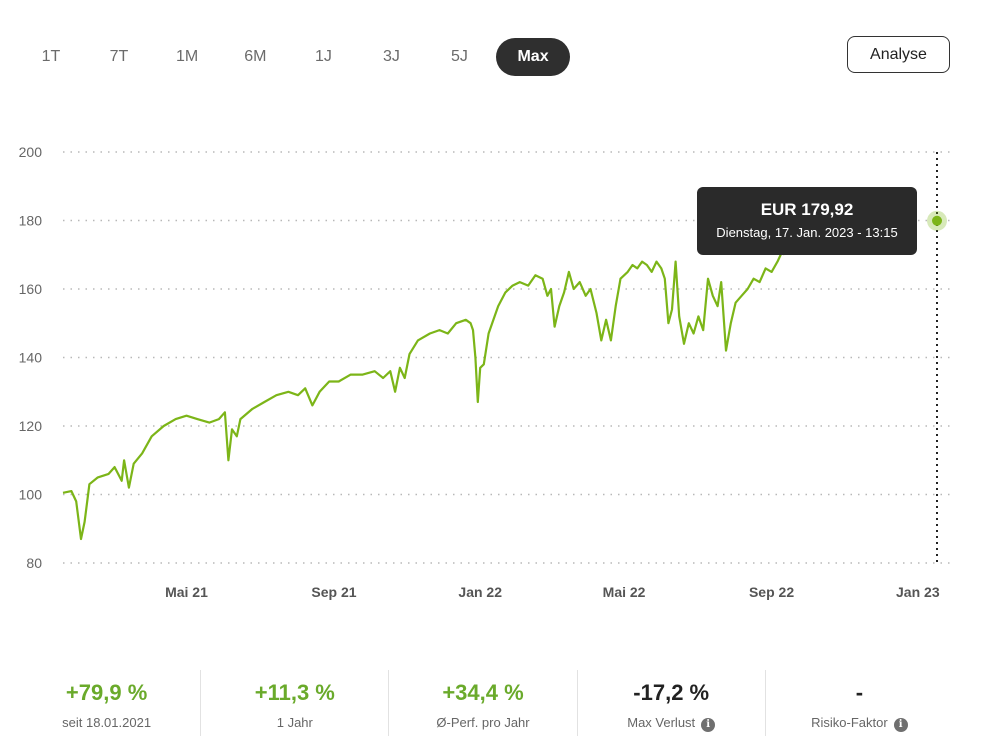 The width and height of the screenshot is (1000, 743). What do you see at coordinates (119, 56) in the screenshot?
I see `range-tab-7t: 7T` at bounding box center [119, 56].